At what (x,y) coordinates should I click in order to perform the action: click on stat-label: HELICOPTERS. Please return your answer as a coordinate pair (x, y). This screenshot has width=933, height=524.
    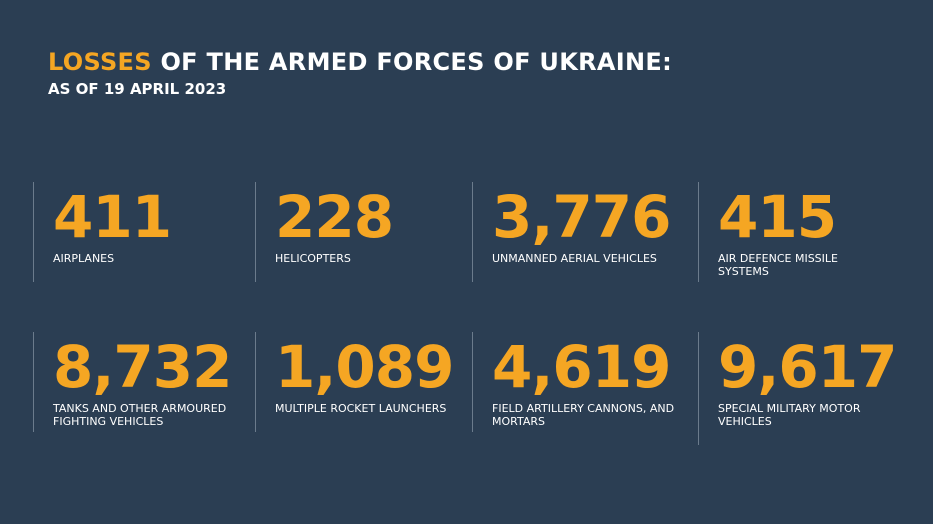
    Looking at the image, I should click on (313, 258).